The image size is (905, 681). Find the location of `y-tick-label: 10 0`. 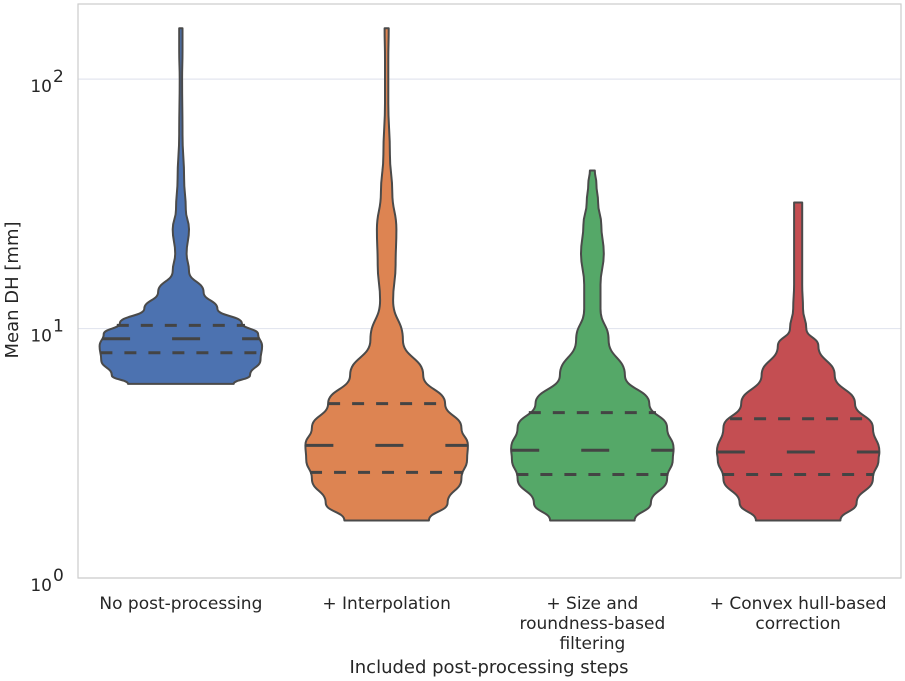

y-tick-label: 10 0 is located at coordinates (46, 581).